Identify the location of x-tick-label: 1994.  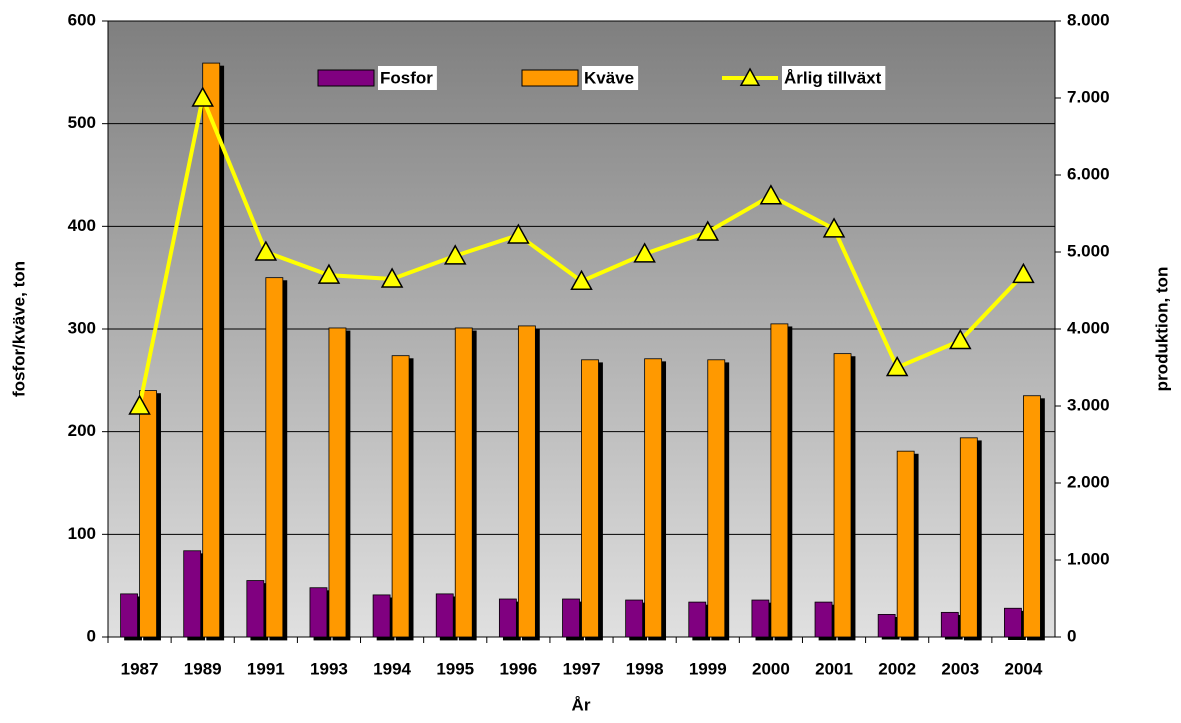
(392, 668).